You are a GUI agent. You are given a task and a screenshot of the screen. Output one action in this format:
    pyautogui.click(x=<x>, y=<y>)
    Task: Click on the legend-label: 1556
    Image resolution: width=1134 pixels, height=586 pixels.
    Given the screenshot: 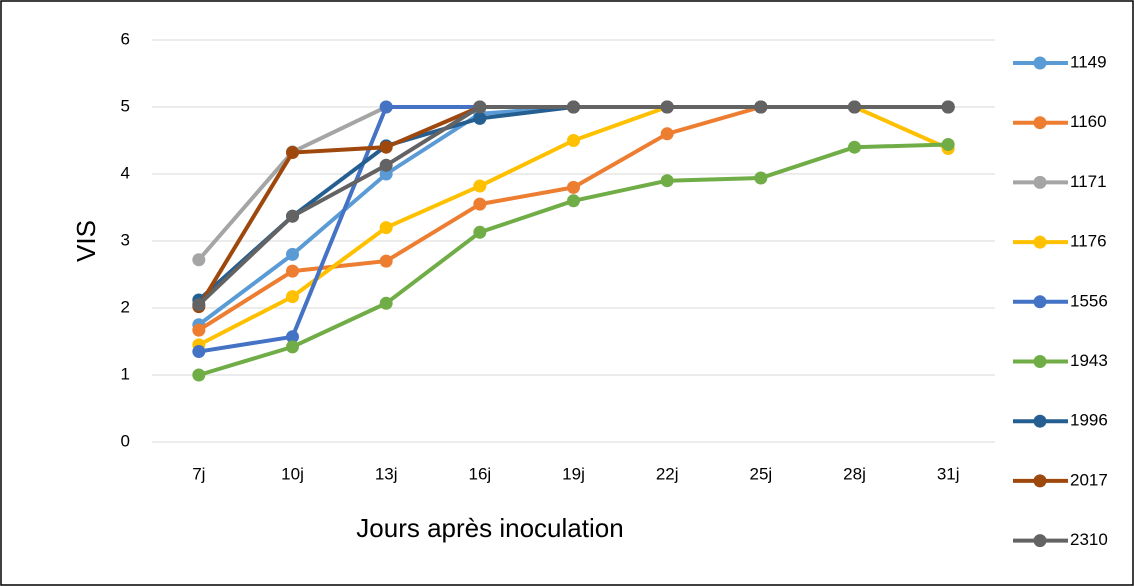 What is the action you would take?
    pyautogui.click(x=1089, y=300)
    